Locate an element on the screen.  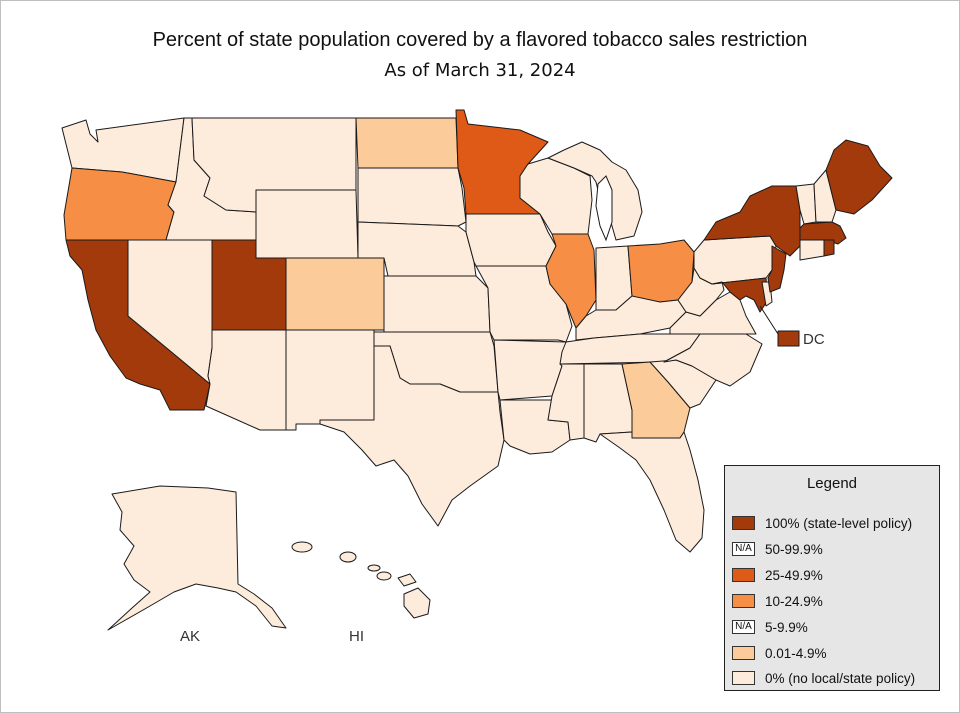
legend-item: 10-24.9% is located at coordinates (777, 601).